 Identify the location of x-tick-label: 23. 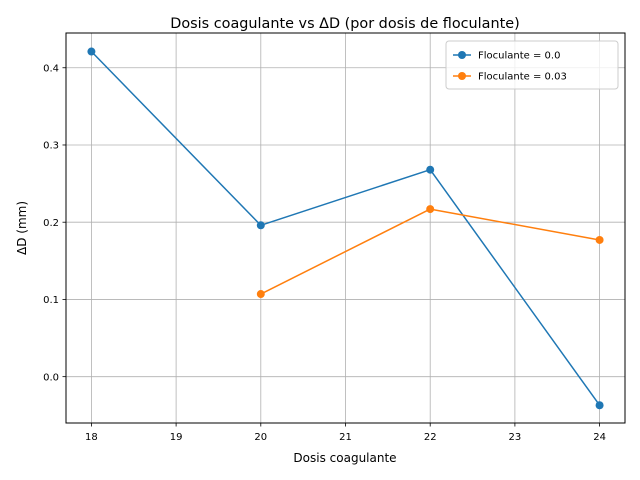
(515, 437).